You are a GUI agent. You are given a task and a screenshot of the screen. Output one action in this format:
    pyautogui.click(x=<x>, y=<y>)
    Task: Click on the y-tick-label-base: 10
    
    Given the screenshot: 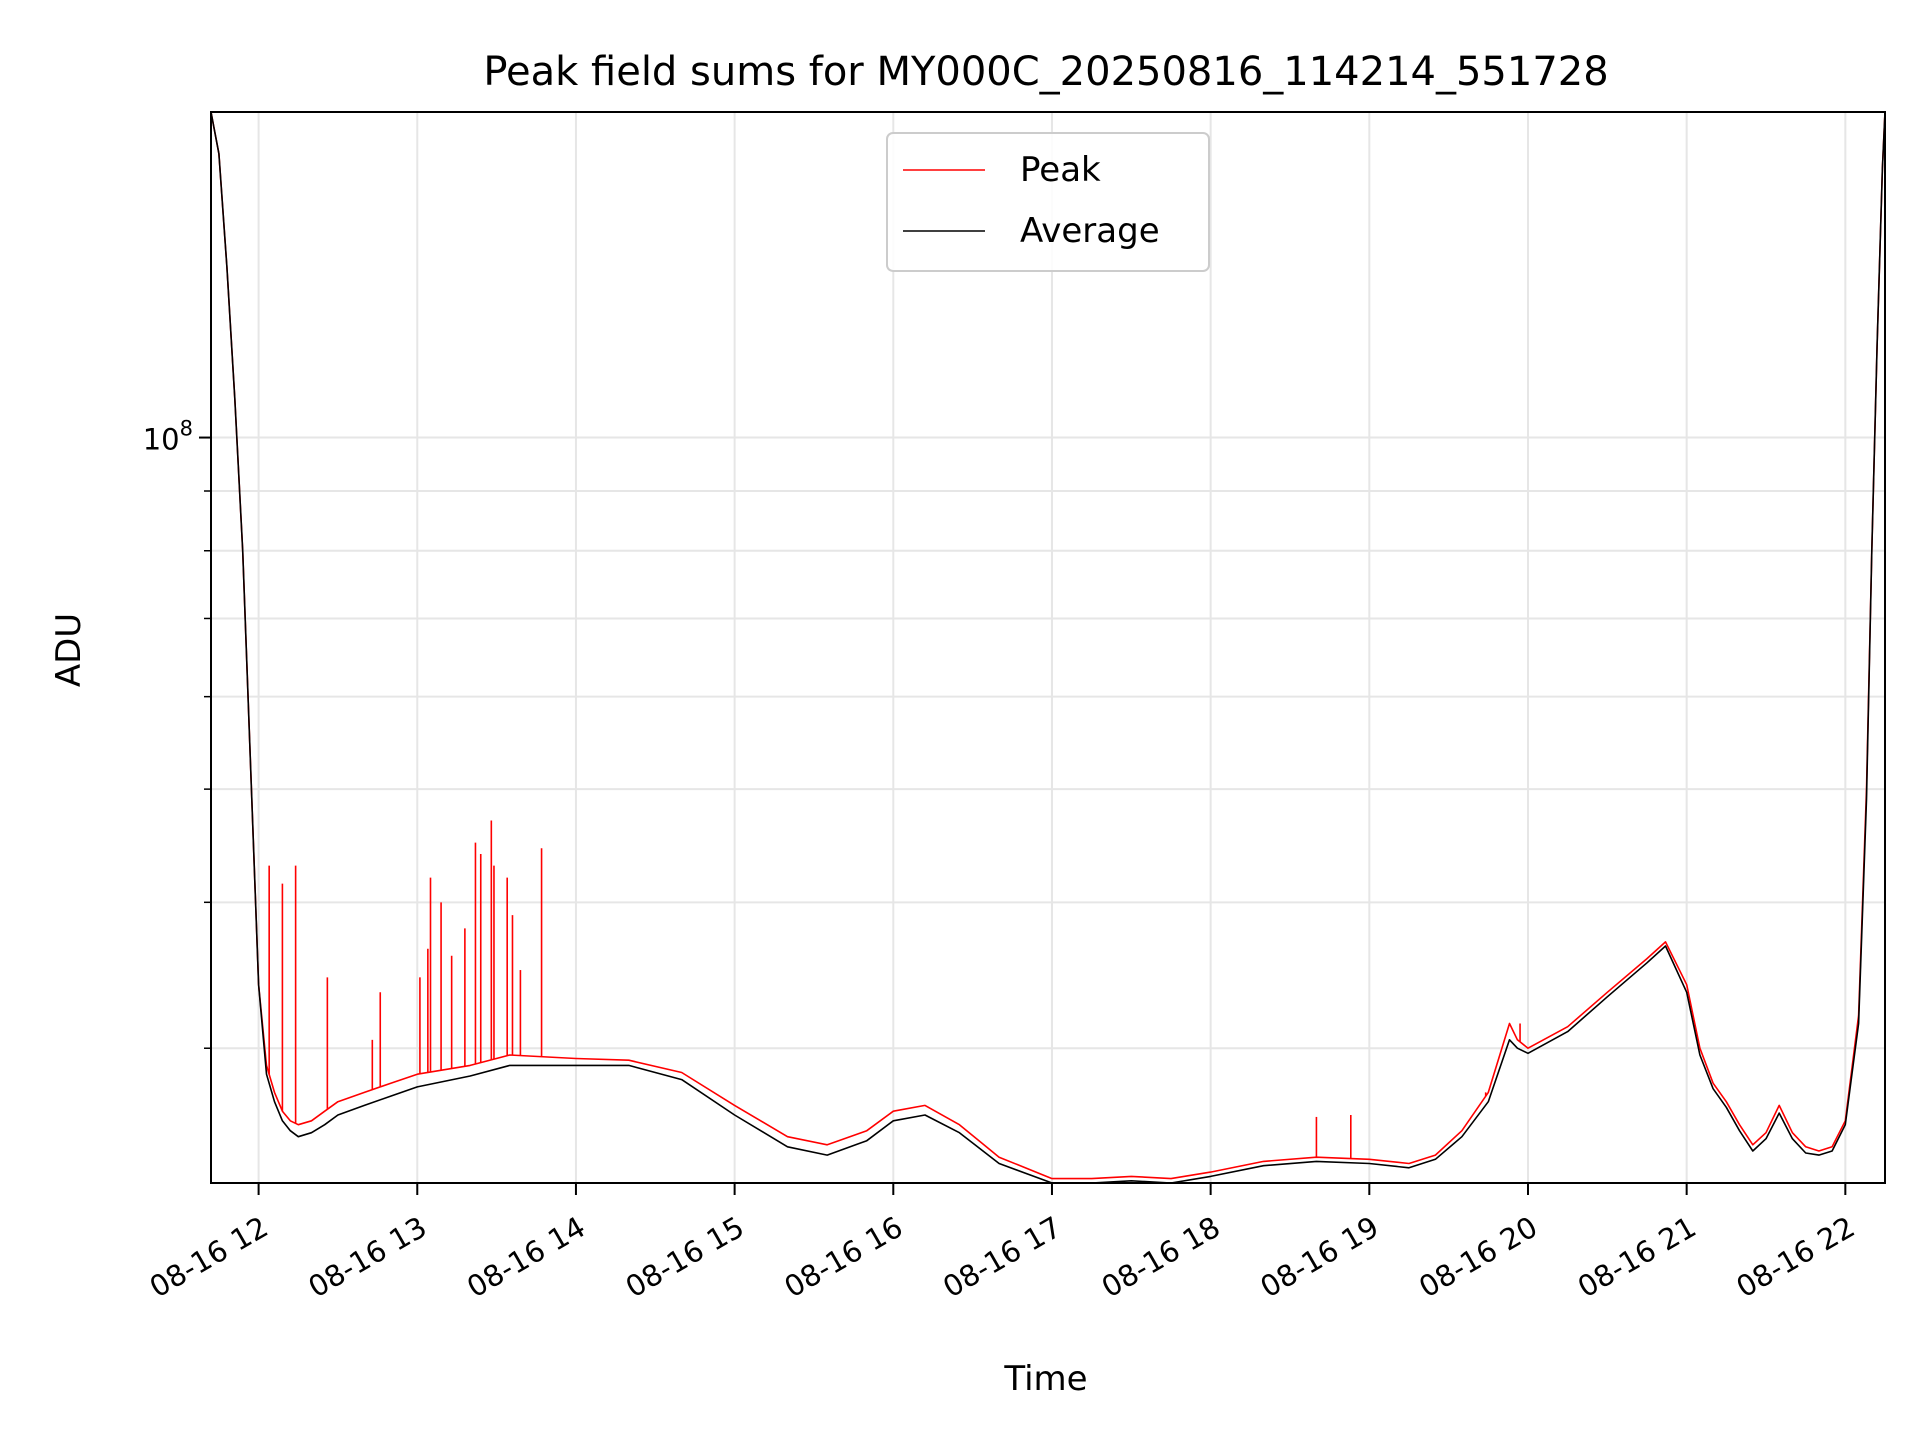 What is the action you would take?
    pyautogui.click(x=161, y=440)
    